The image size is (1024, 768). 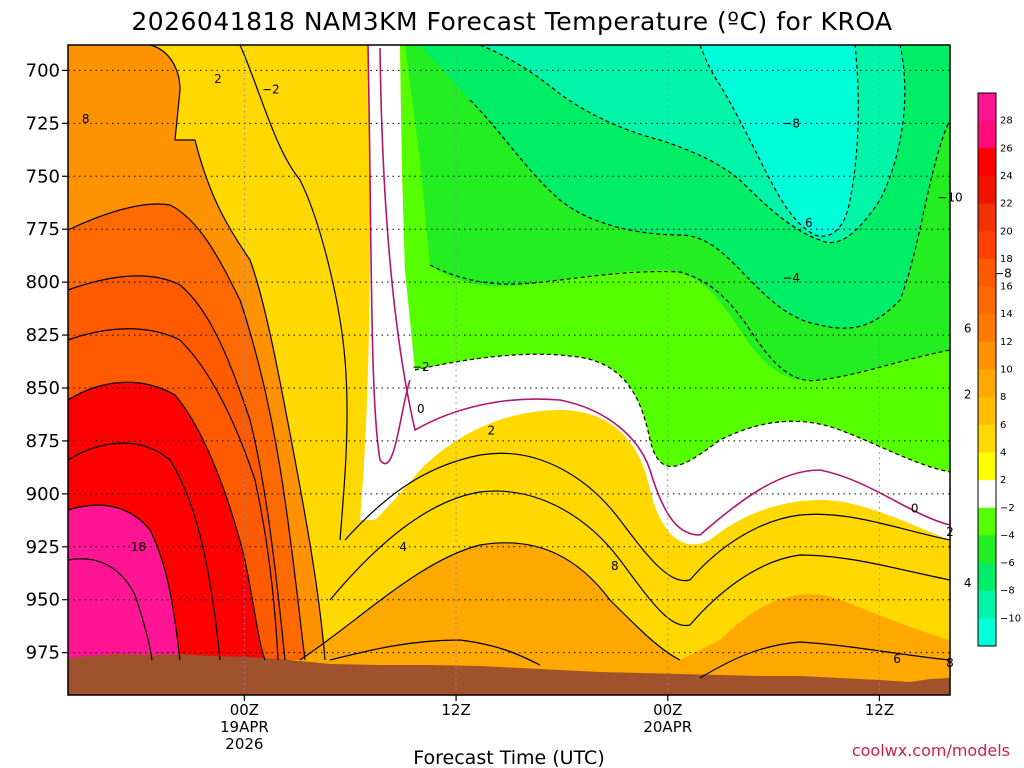 What do you see at coordinates (43, 600) in the screenshot?
I see `y-tick-label: 950` at bounding box center [43, 600].